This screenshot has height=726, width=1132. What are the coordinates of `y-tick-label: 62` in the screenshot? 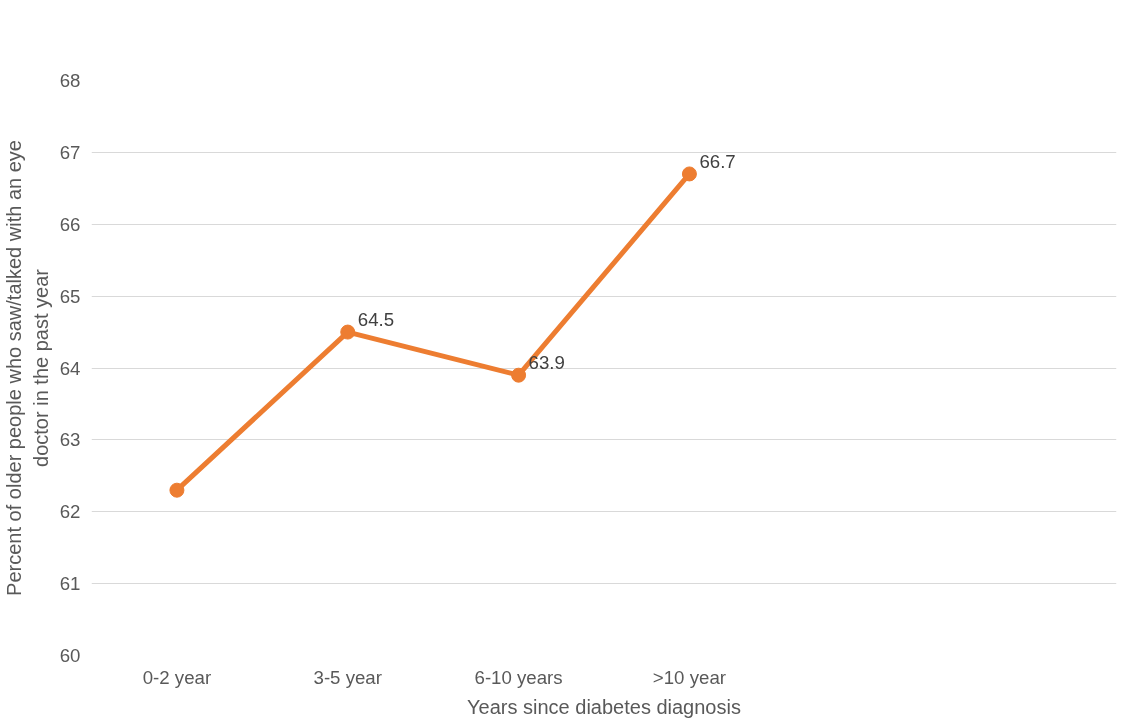 It's located at (70, 512).